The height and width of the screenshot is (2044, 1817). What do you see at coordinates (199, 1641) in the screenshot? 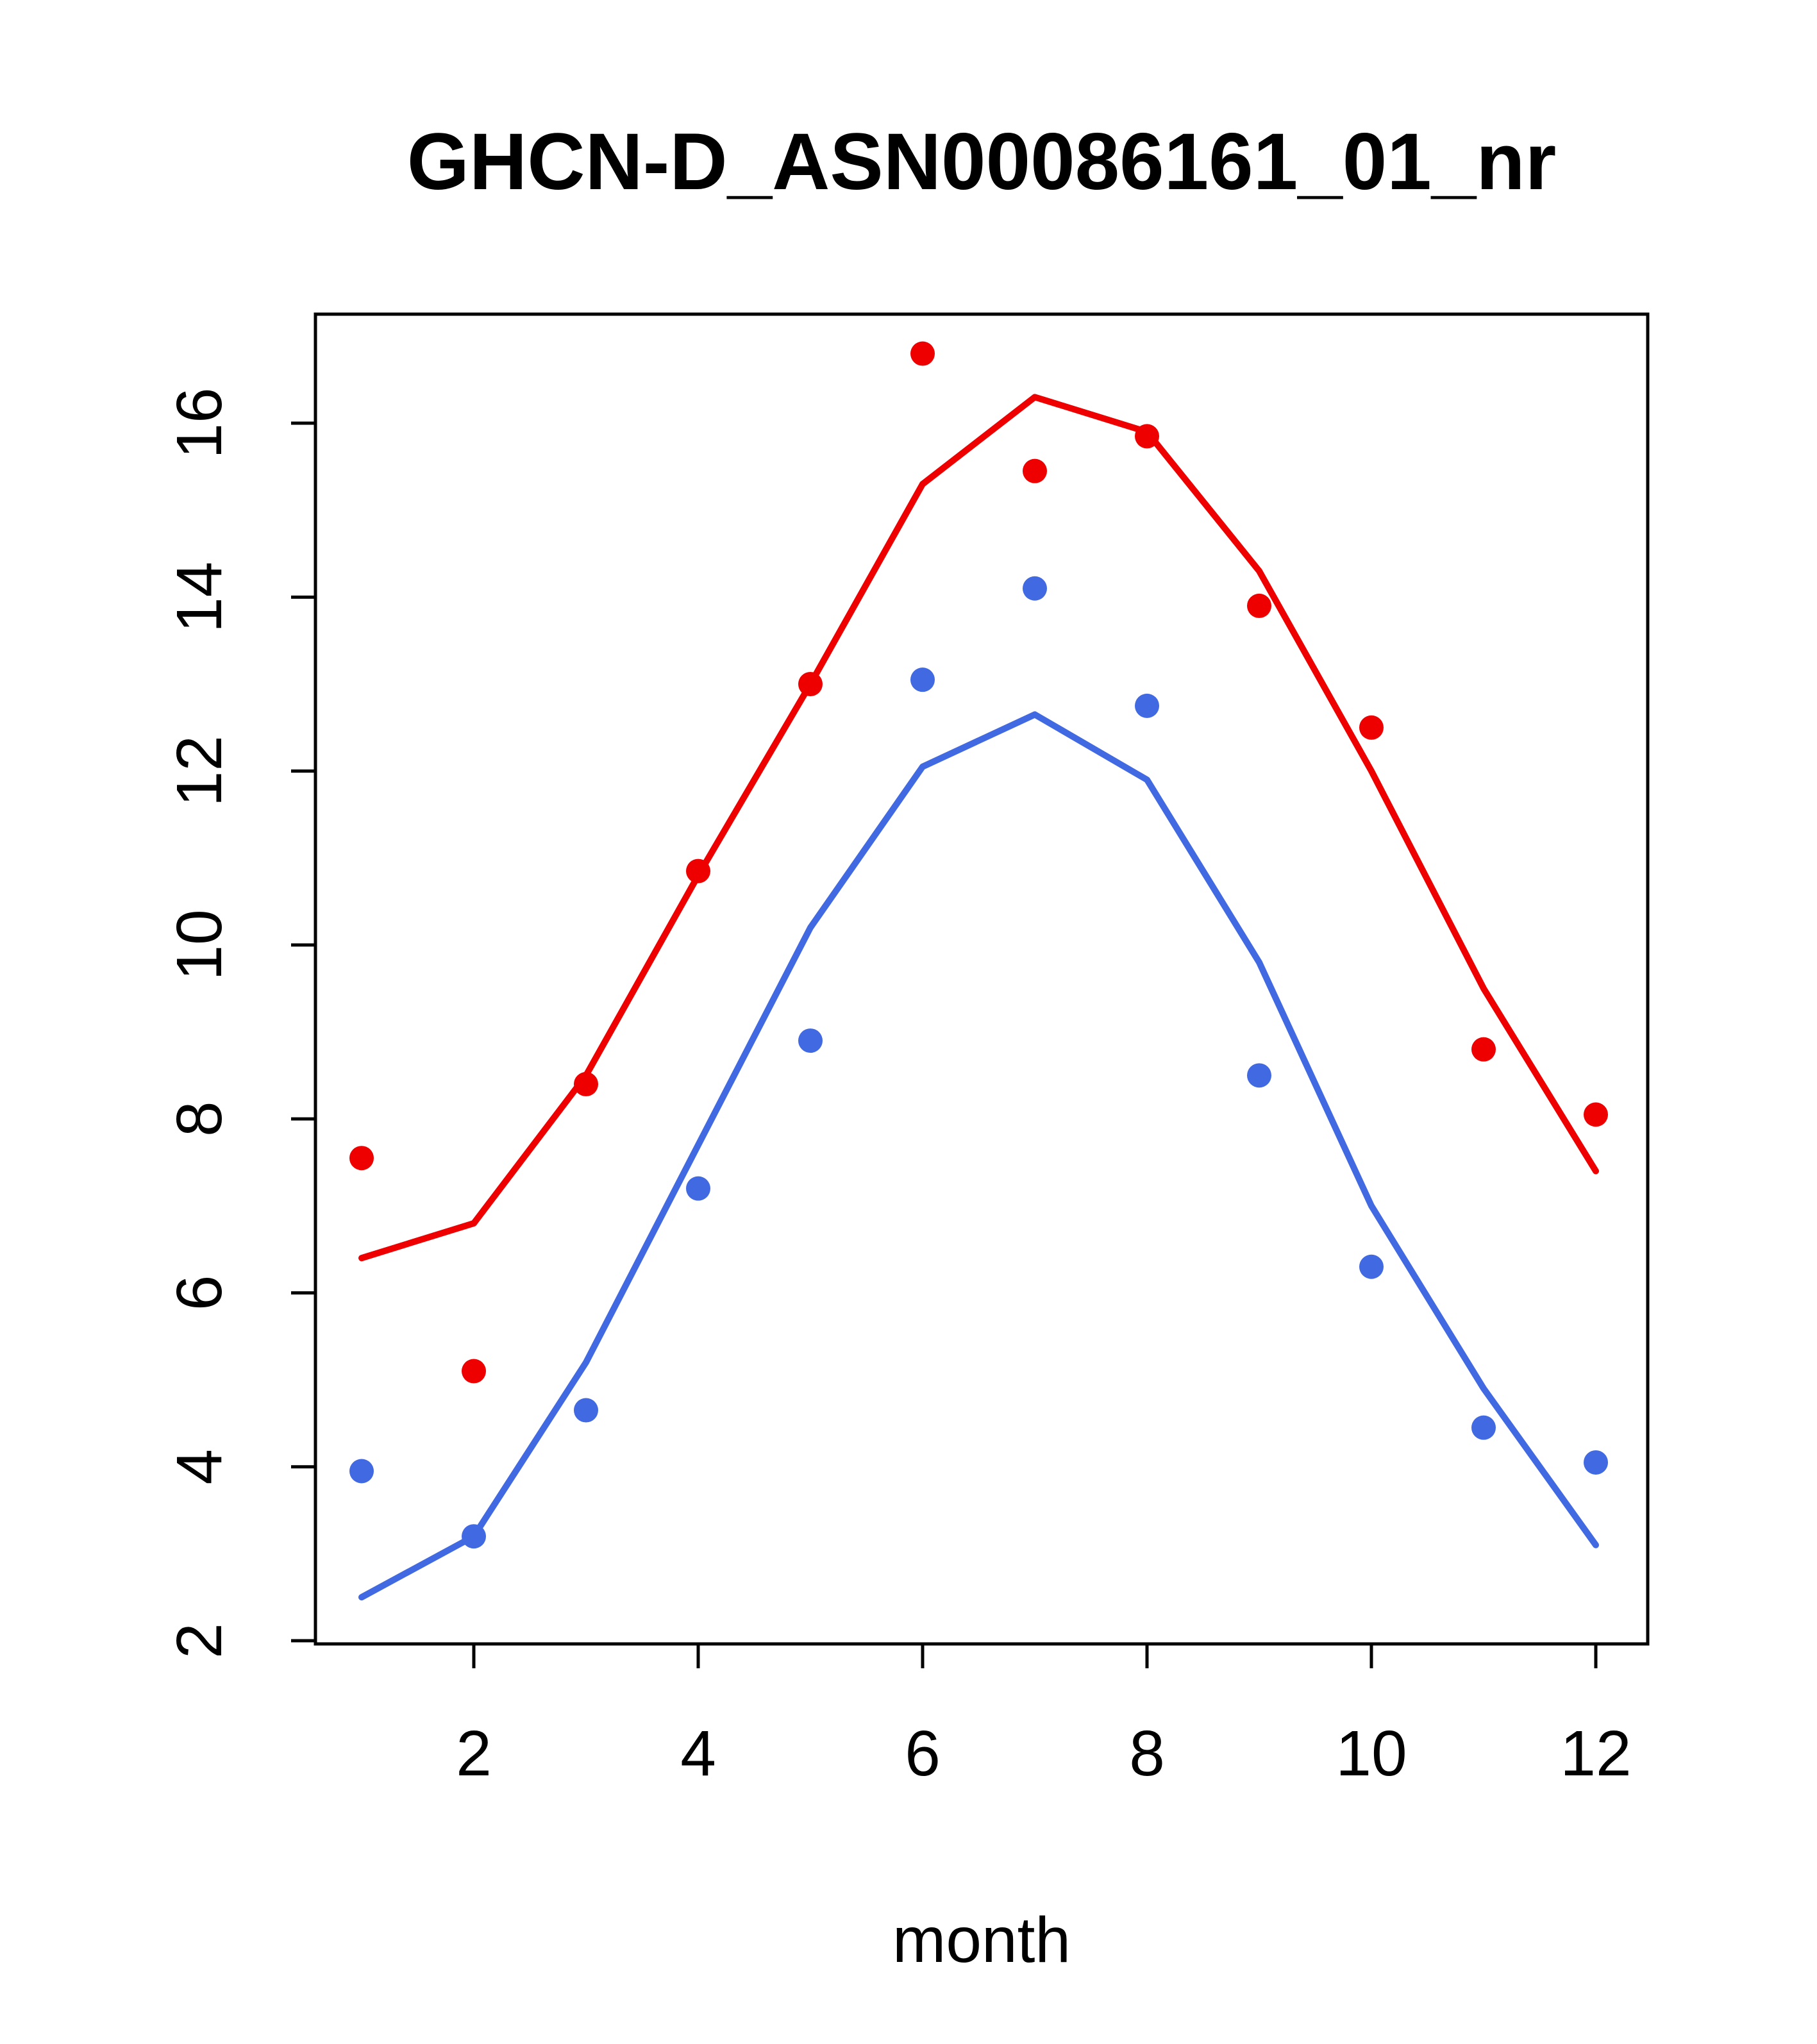
I see `y-tick-label: 2` at bounding box center [199, 1641].